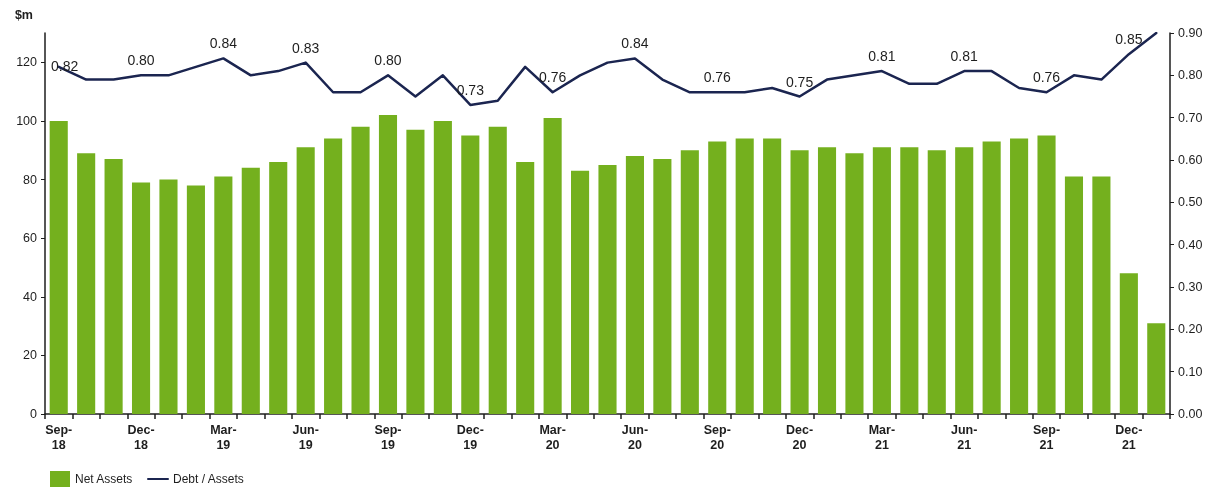 This screenshot has height=494, width=1210. Describe the element at coordinates (59, 437) in the screenshot. I see `x-tick-label: Sep-18` at that location.